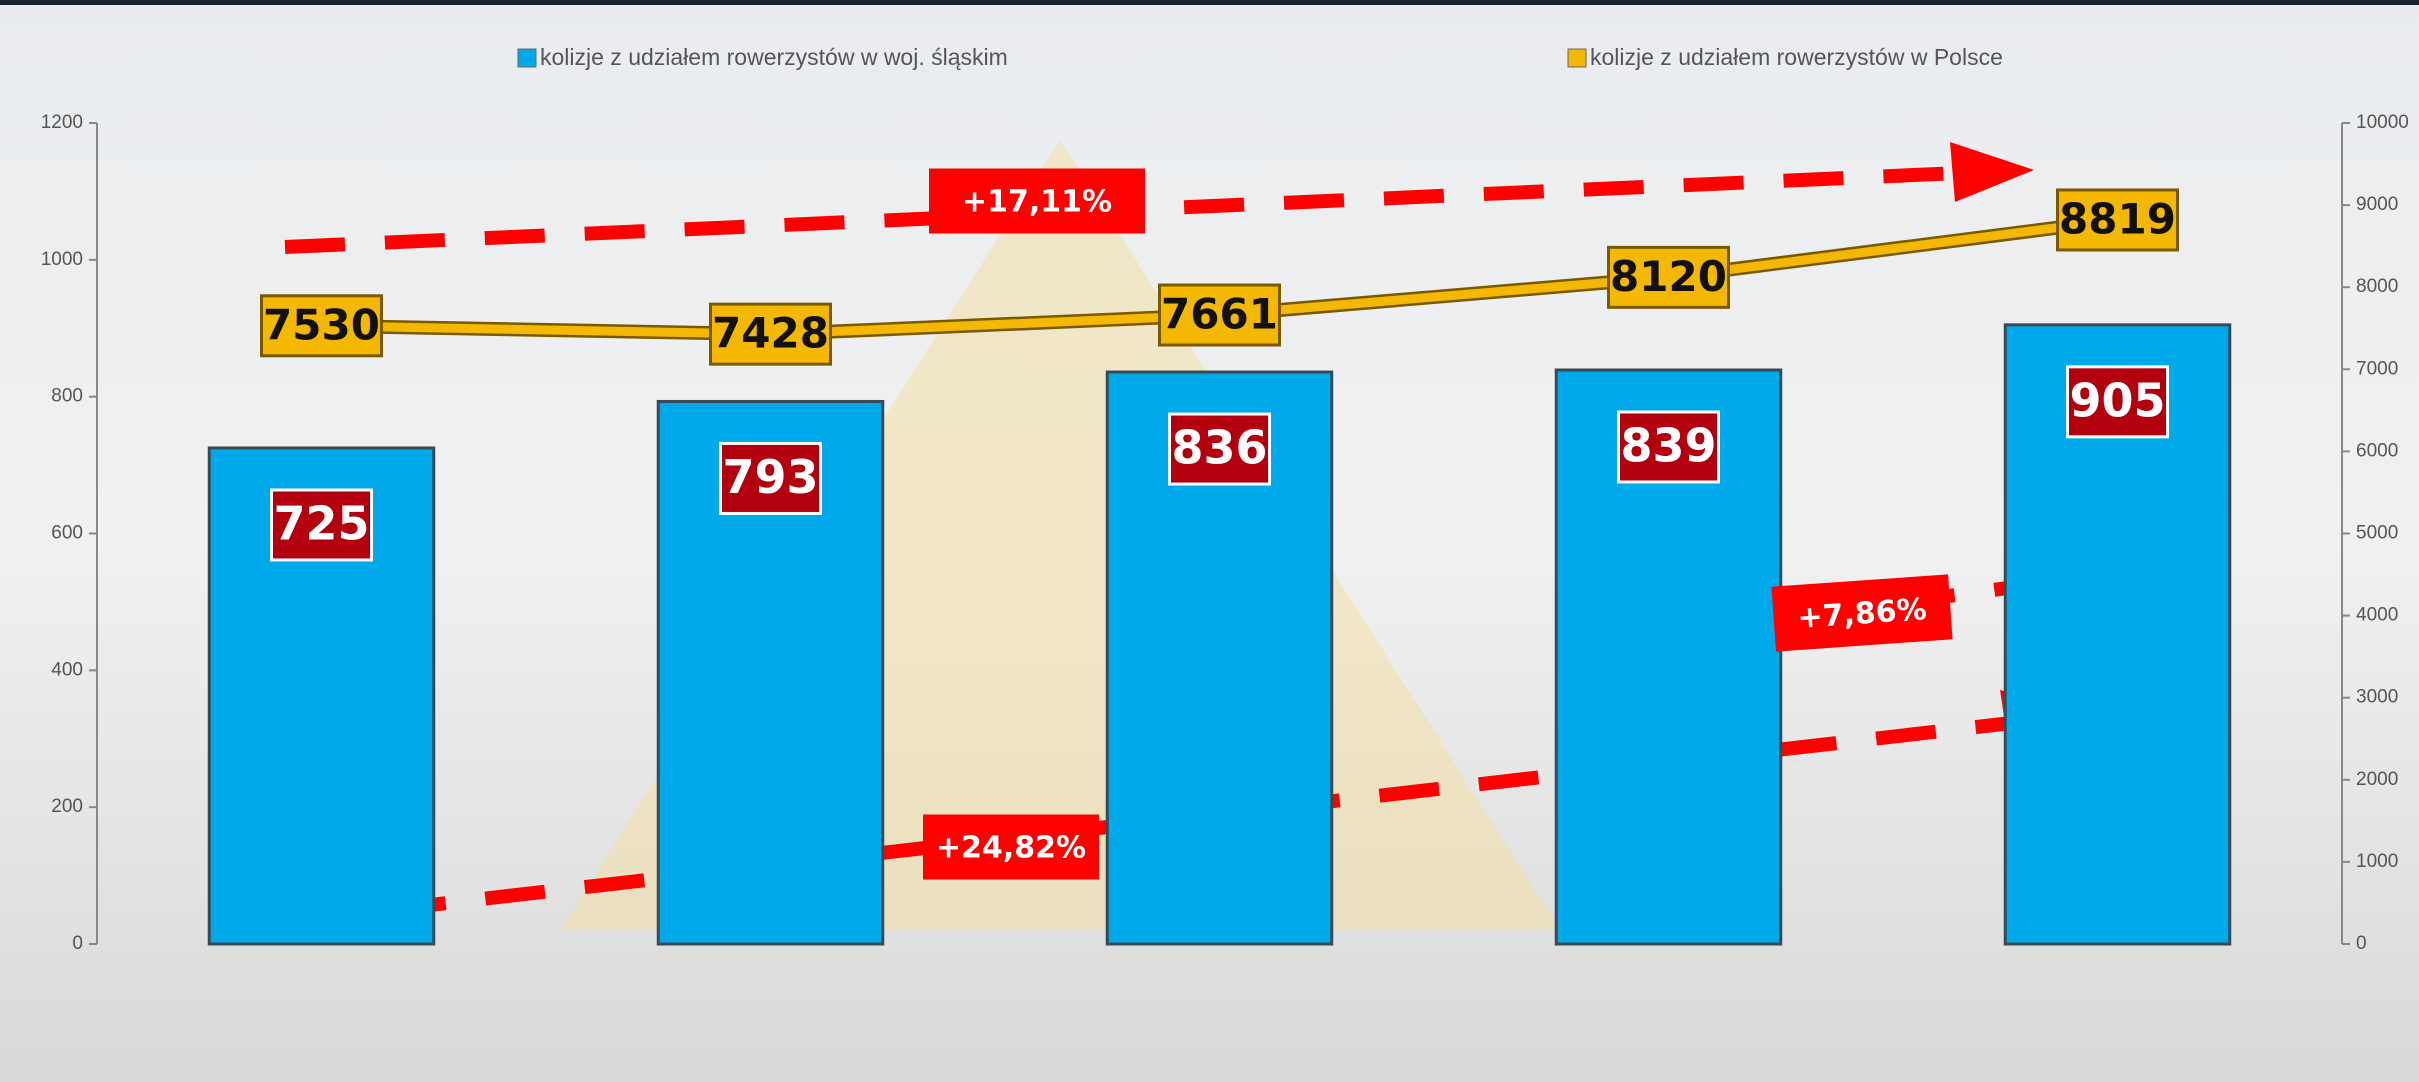  I want to click on annotation: +17,11%, so click(1037, 201).